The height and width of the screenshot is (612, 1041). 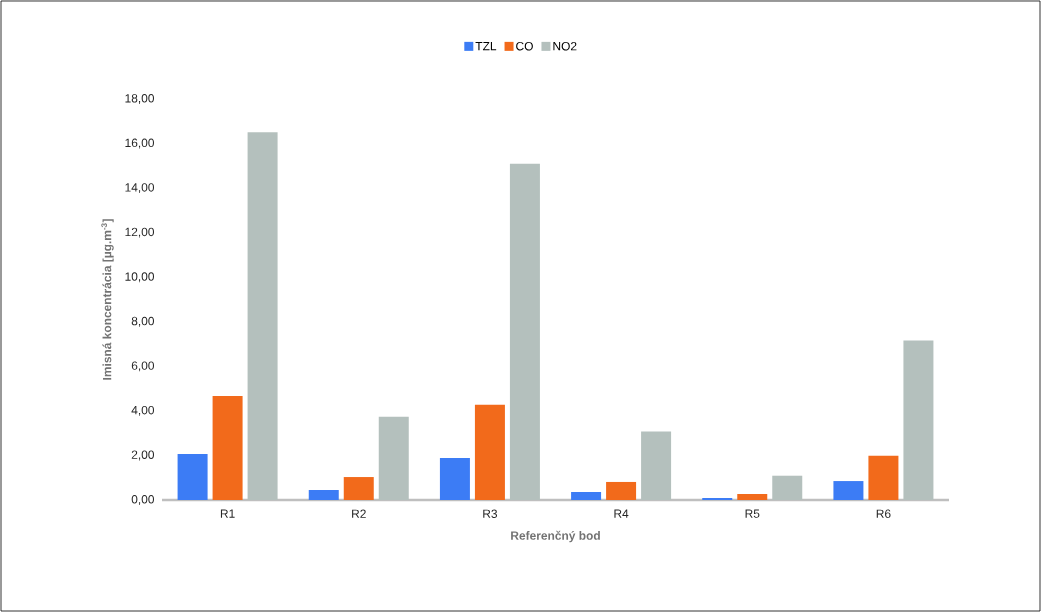 I want to click on x-tick-label: R4, so click(x=621, y=513).